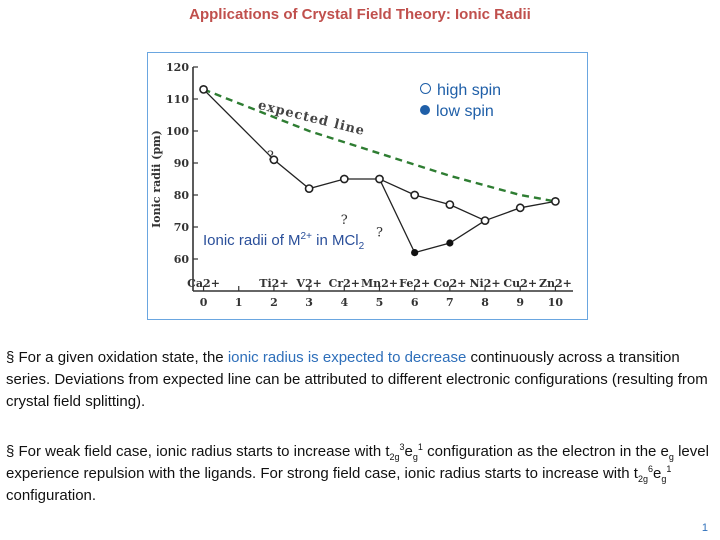  What do you see at coordinates (414, 283) in the screenshot?
I see `ion-label: Fe2+` at bounding box center [414, 283].